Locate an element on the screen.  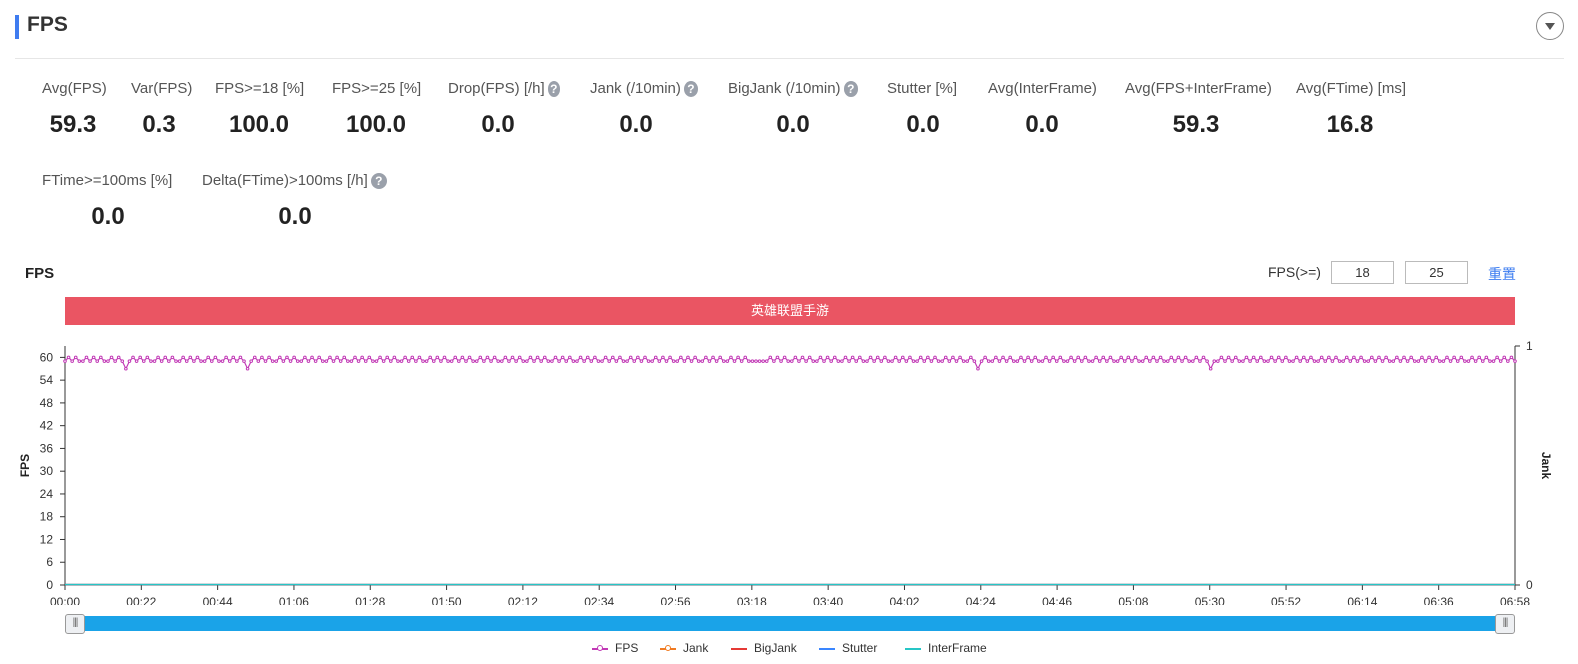
collapse-toggle-icon is located at coordinates (1550, 26).